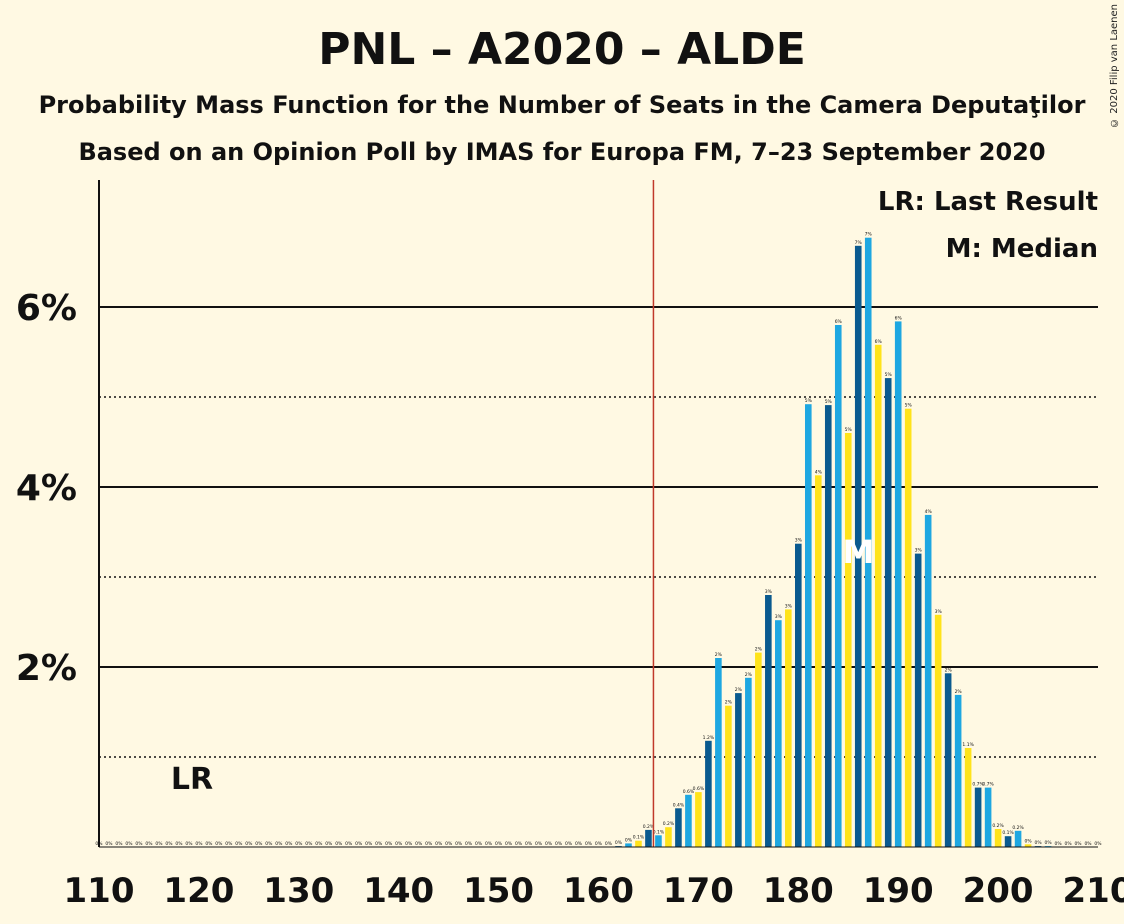 This screenshot has height=924, width=1124. What do you see at coordinates (698, 891) in the screenshot?
I see `x-tick-label: 170` at bounding box center [698, 891].